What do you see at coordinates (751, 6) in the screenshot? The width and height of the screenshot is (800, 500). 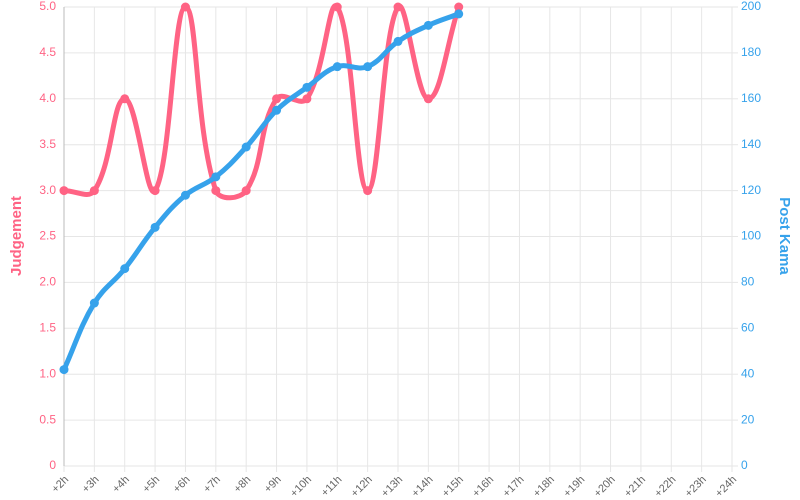 I see `y2-tick-label: 200` at bounding box center [751, 6].